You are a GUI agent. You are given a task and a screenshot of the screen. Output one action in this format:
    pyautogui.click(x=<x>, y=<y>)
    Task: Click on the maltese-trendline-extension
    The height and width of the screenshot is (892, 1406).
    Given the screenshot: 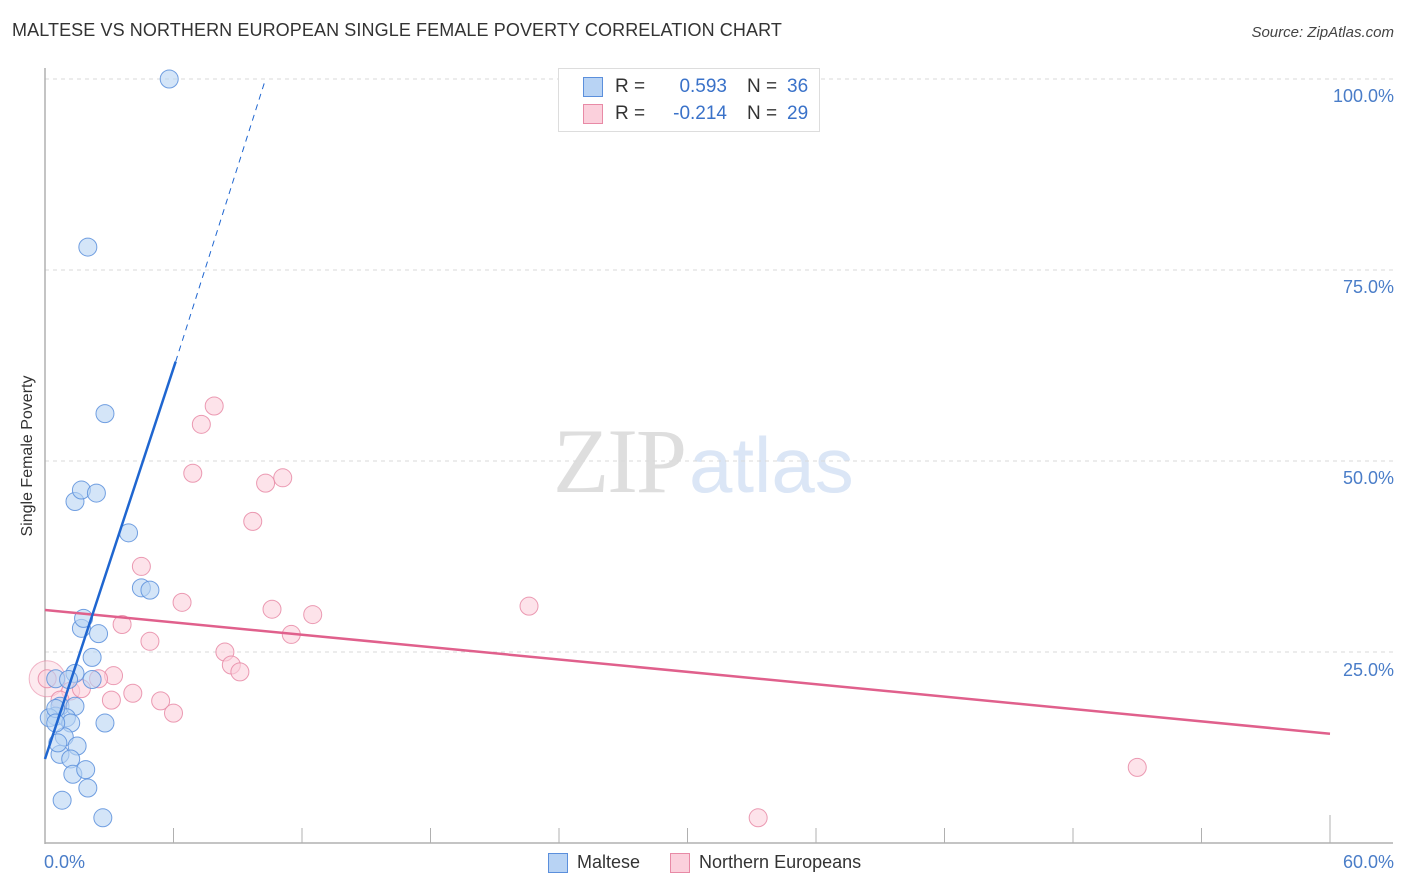 What is the action you would take?
    pyautogui.click(x=221, y=220)
    